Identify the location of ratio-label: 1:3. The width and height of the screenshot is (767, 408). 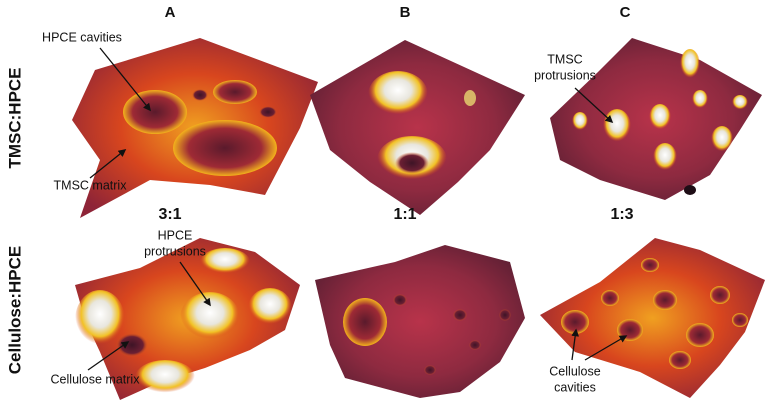
(621, 214).